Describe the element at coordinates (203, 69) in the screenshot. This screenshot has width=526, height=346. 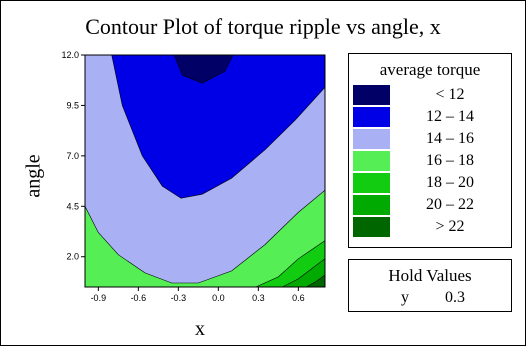
I see `contour-region` at that location.